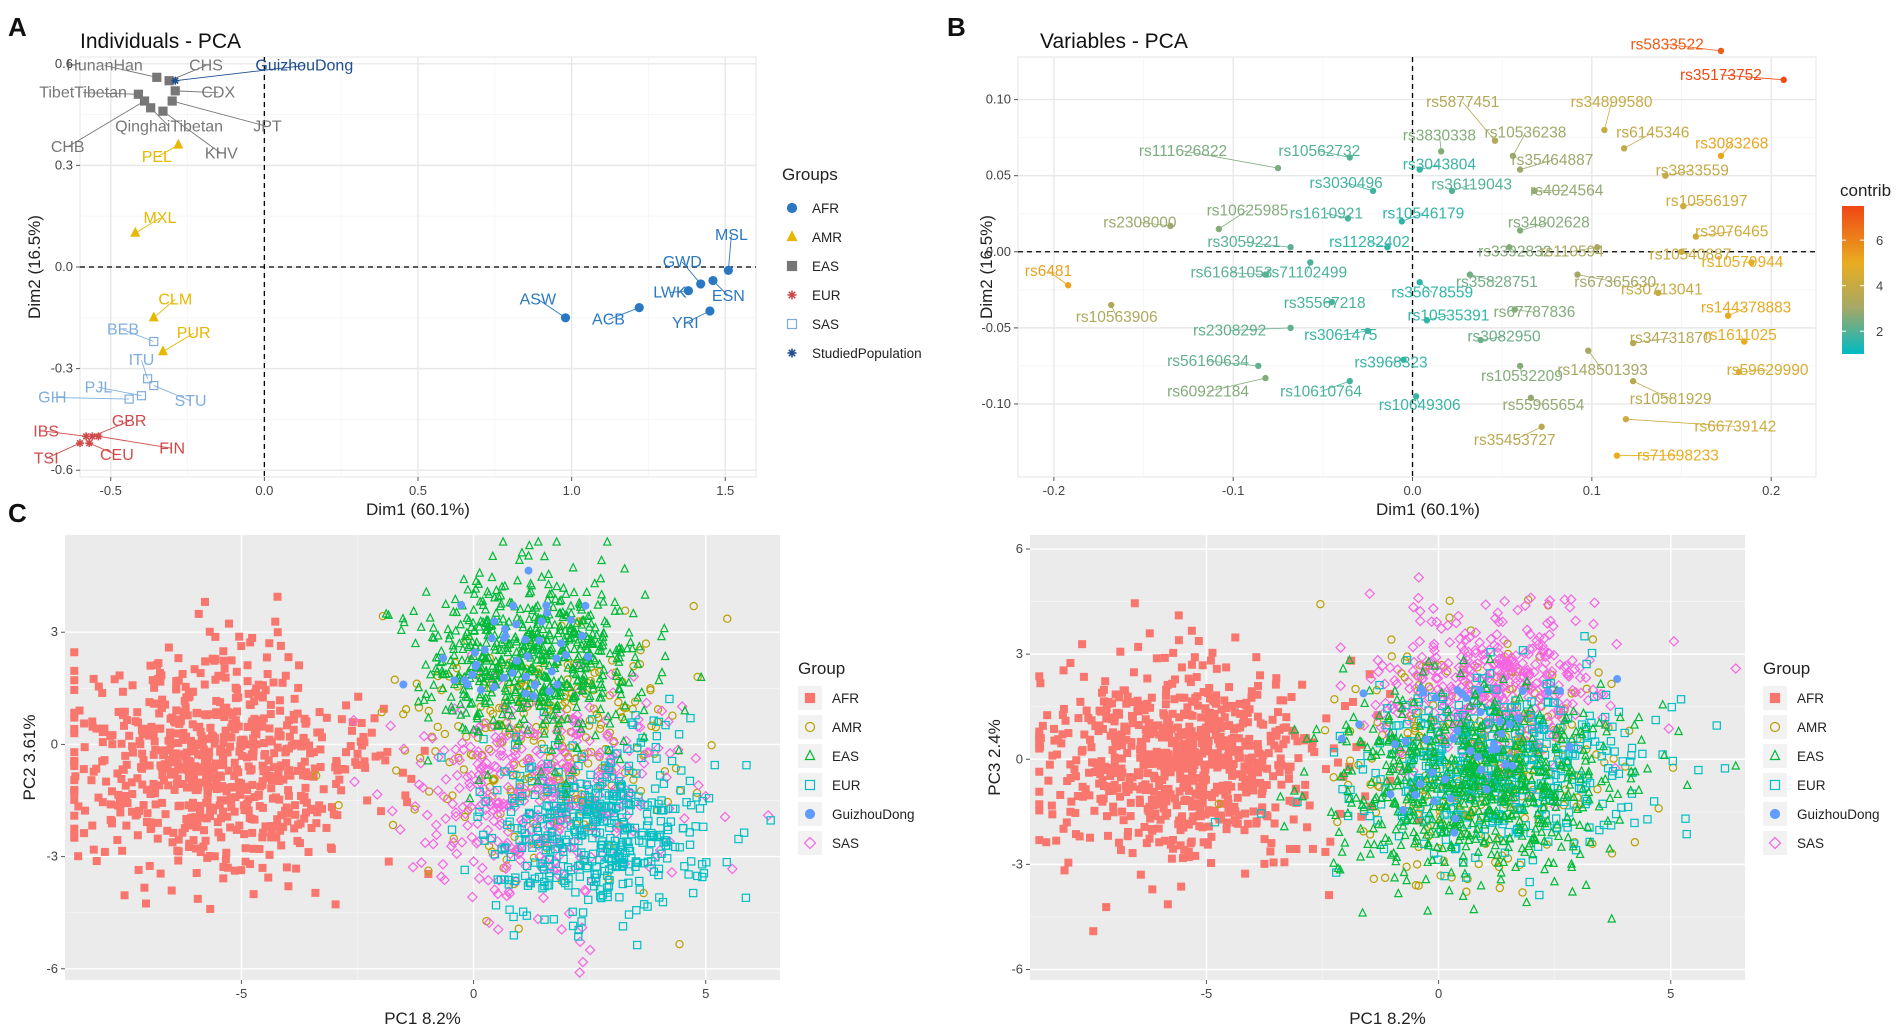 The height and width of the screenshot is (1025, 1904). I want to click on point-itu, so click(148, 379).